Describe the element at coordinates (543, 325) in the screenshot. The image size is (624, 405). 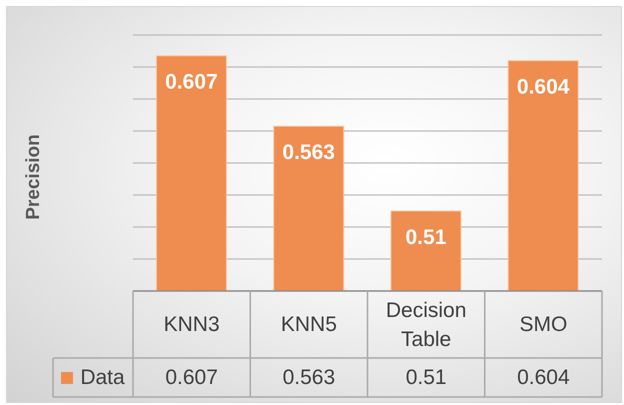
I see `x-tick-label: SMO` at that location.